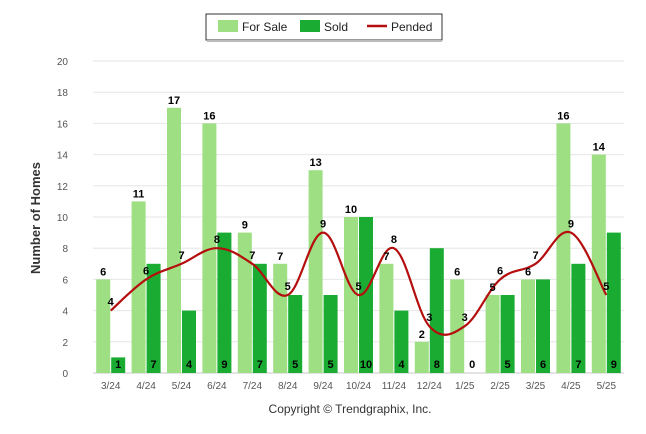  What do you see at coordinates (394, 240) in the screenshot?
I see `label-pended-11-24: 8` at bounding box center [394, 240].